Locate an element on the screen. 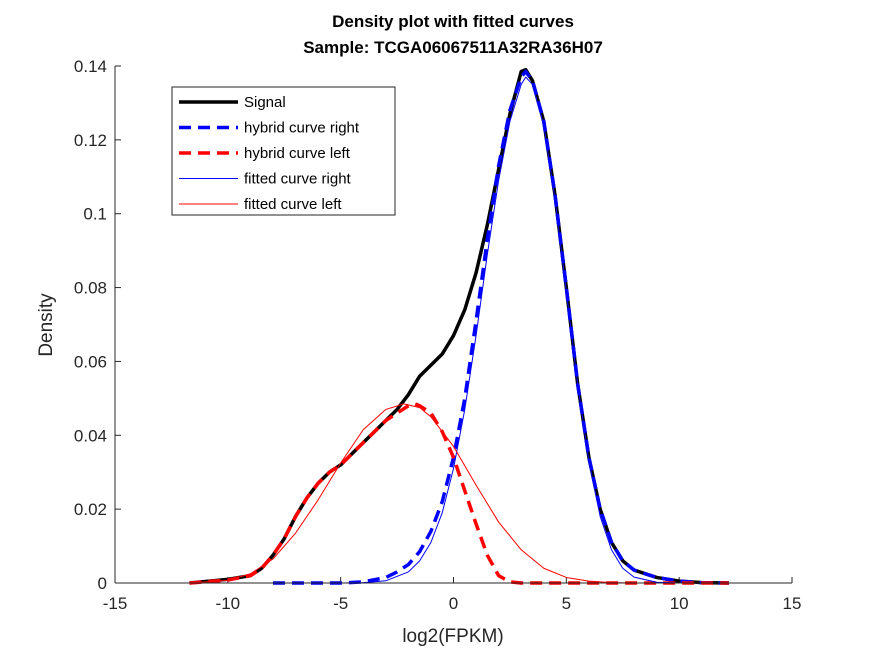 This screenshot has width=875, height=656. x-tick-label: -15 is located at coordinates (115, 603).